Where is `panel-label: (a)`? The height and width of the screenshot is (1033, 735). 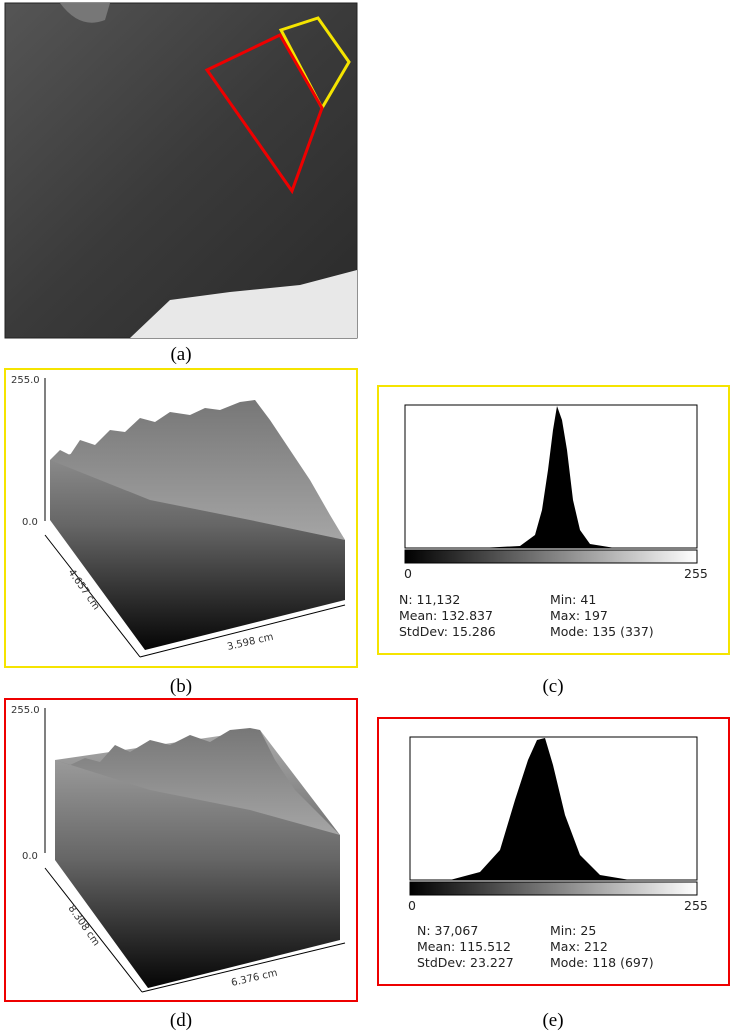
panel-label: (a) is located at coordinates (180, 354).